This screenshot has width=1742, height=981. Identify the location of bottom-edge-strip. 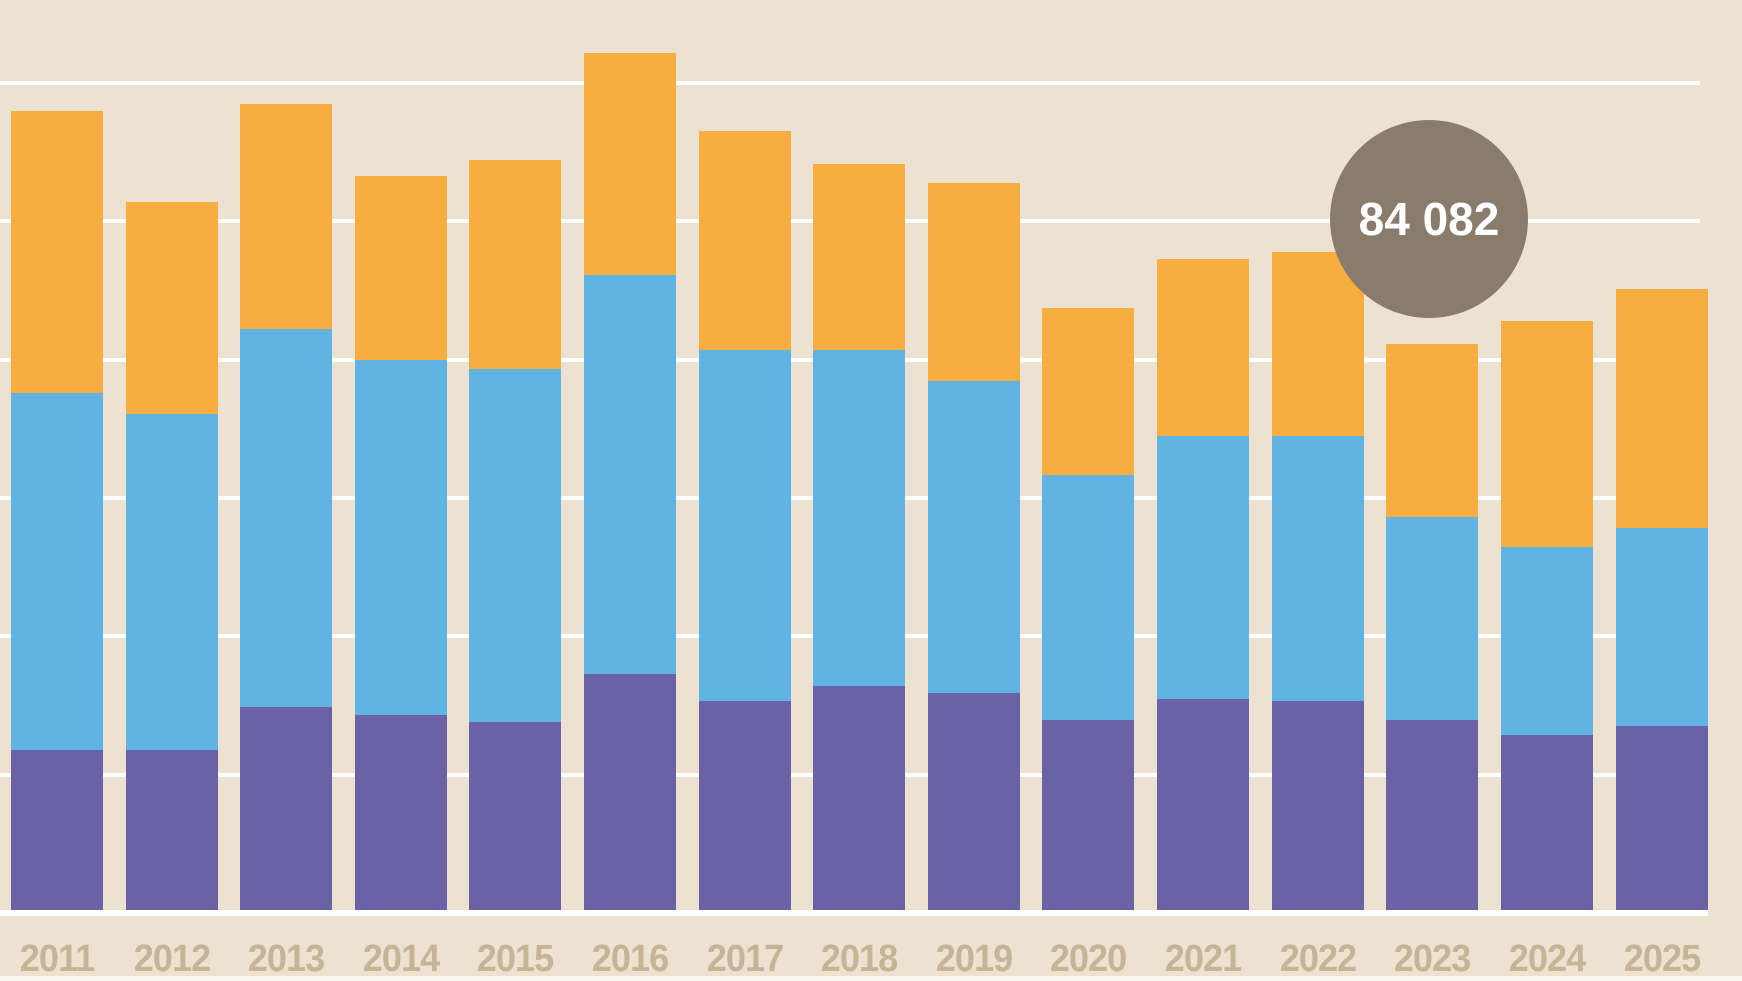
(871, 978).